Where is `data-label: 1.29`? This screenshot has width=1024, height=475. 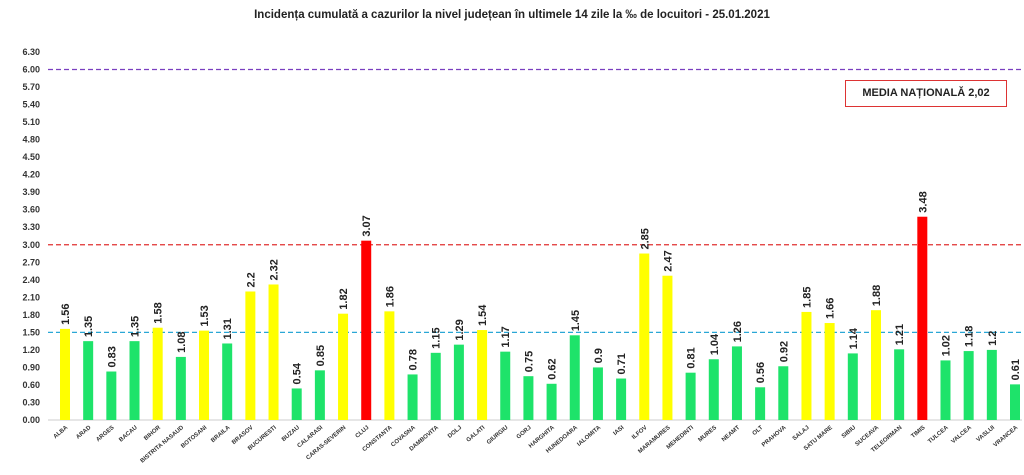 data-label: 1.29 is located at coordinates (460, 329).